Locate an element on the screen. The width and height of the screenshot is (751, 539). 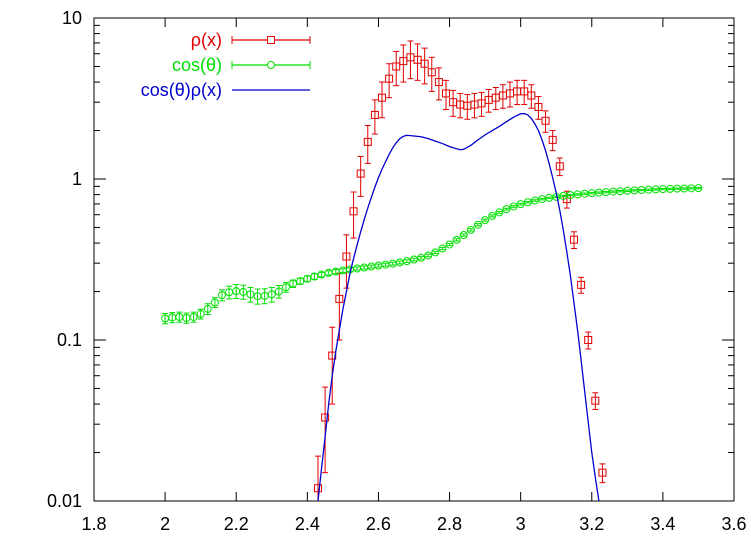
x-tick-label: 2.4 is located at coordinates (307, 524).